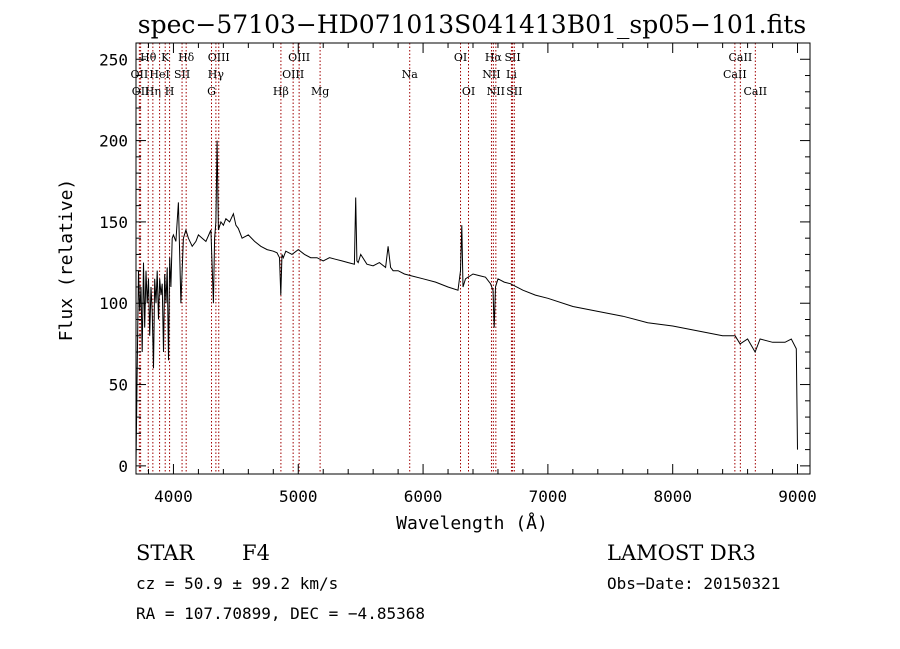 The width and height of the screenshot is (900, 649). Describe the element at coordinates (514, 91) in the screenshot. I see `line-mark-label-24: SII` at that location.